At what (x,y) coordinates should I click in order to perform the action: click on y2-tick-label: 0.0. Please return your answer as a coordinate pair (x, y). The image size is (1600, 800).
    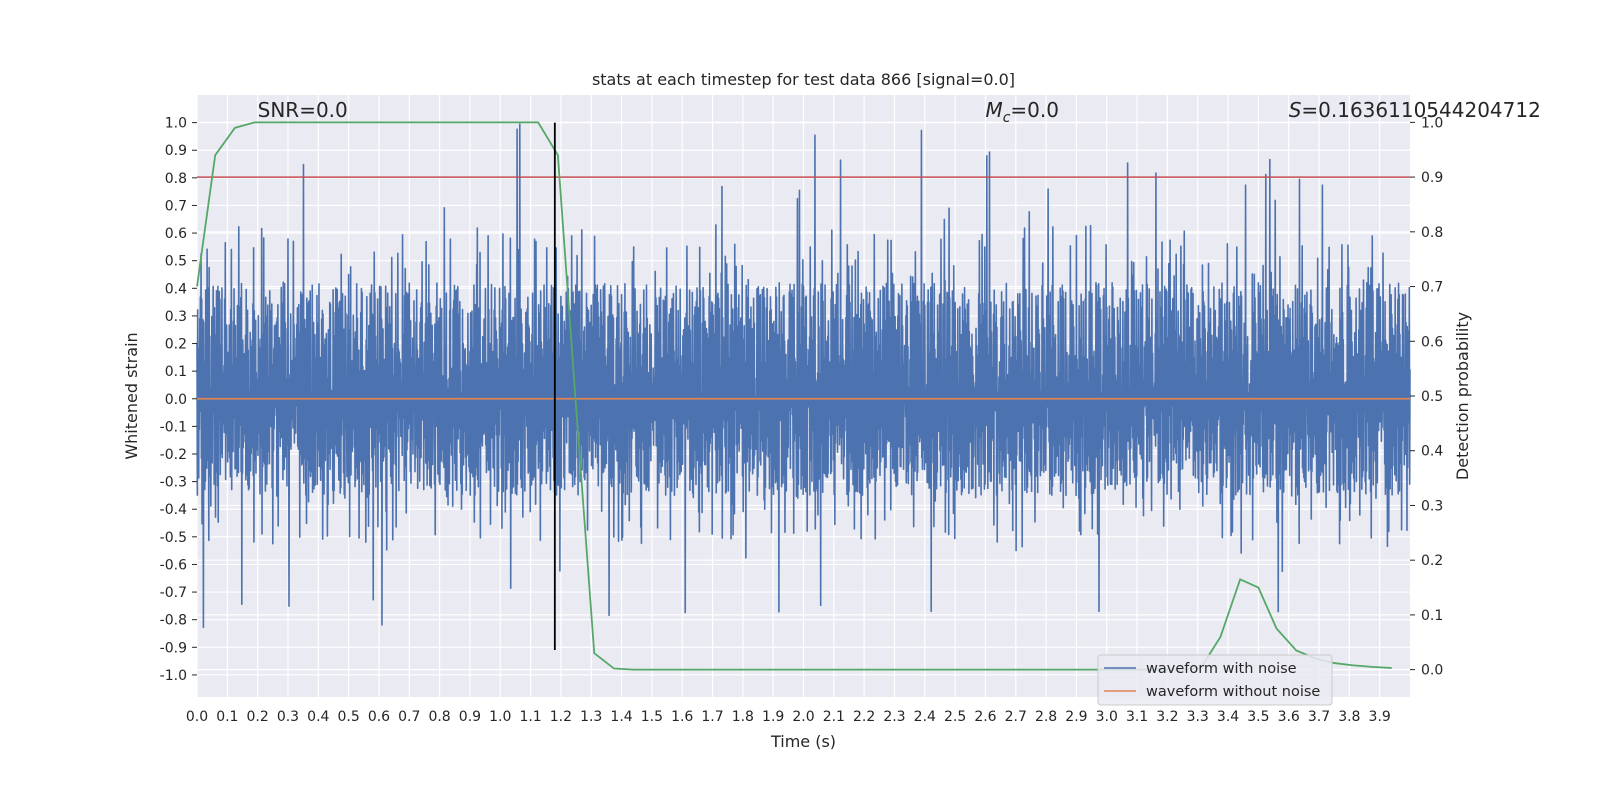
    Looking at the image, I should click on (1432, 671).